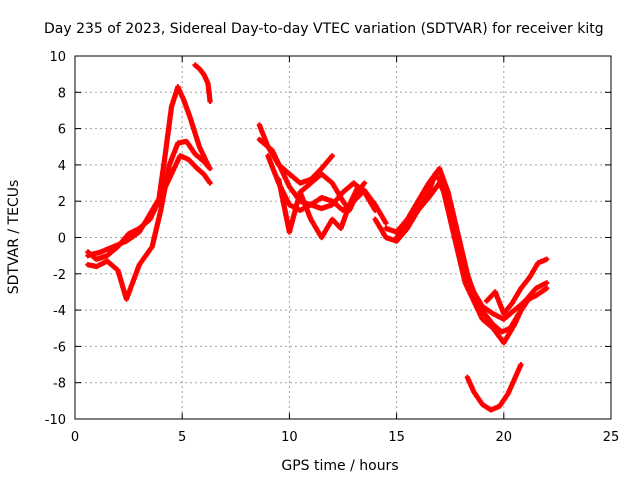 The height and width of the screenshot is (480, 640). I want to click on series-track-b, so click(149, 220).